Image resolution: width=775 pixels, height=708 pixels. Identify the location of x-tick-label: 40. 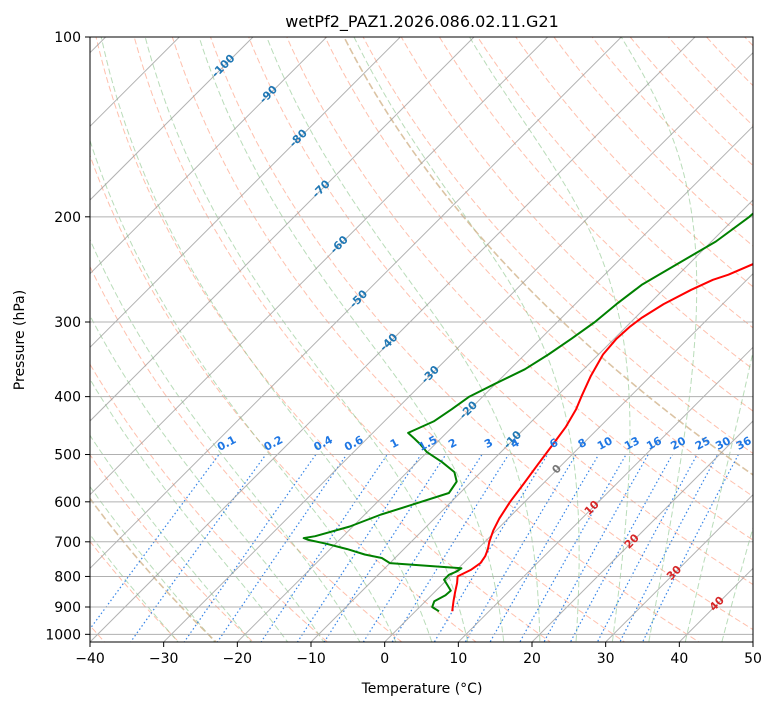
(679, 659).